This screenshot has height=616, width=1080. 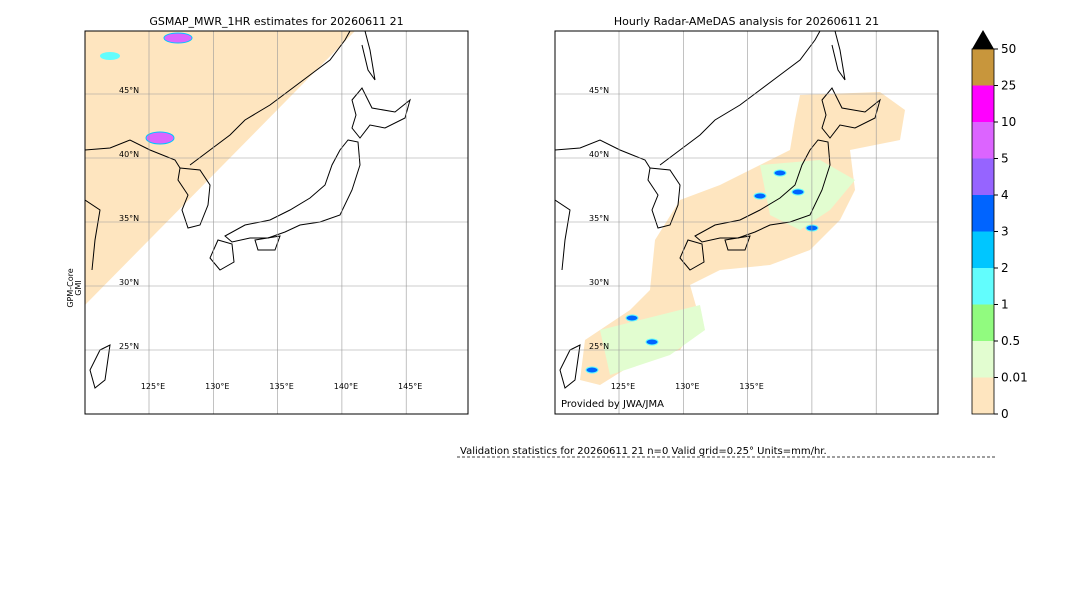 What do you see at coordinates (1008, 86) in the screenshot?
I see `colorbar-label: 25` at bounding box center [1008, 86].